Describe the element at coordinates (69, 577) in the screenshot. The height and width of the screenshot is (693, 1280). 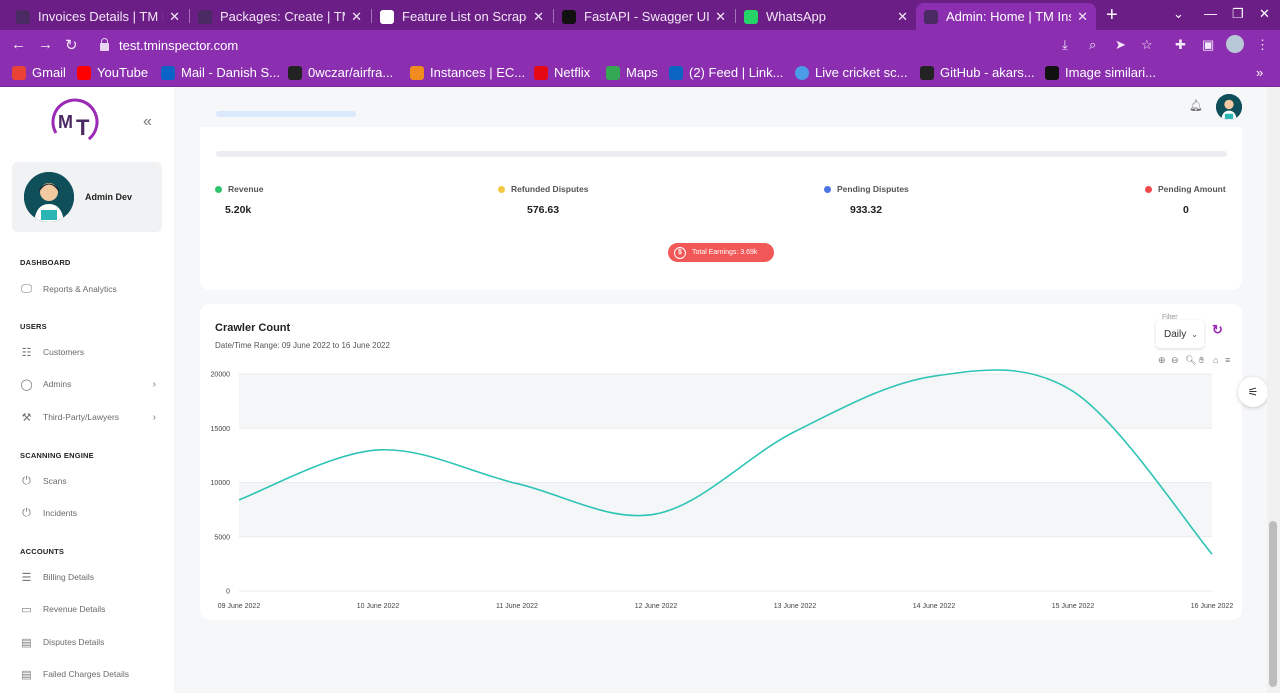
I see `sidebar-item-label: Billing Details` at that location.